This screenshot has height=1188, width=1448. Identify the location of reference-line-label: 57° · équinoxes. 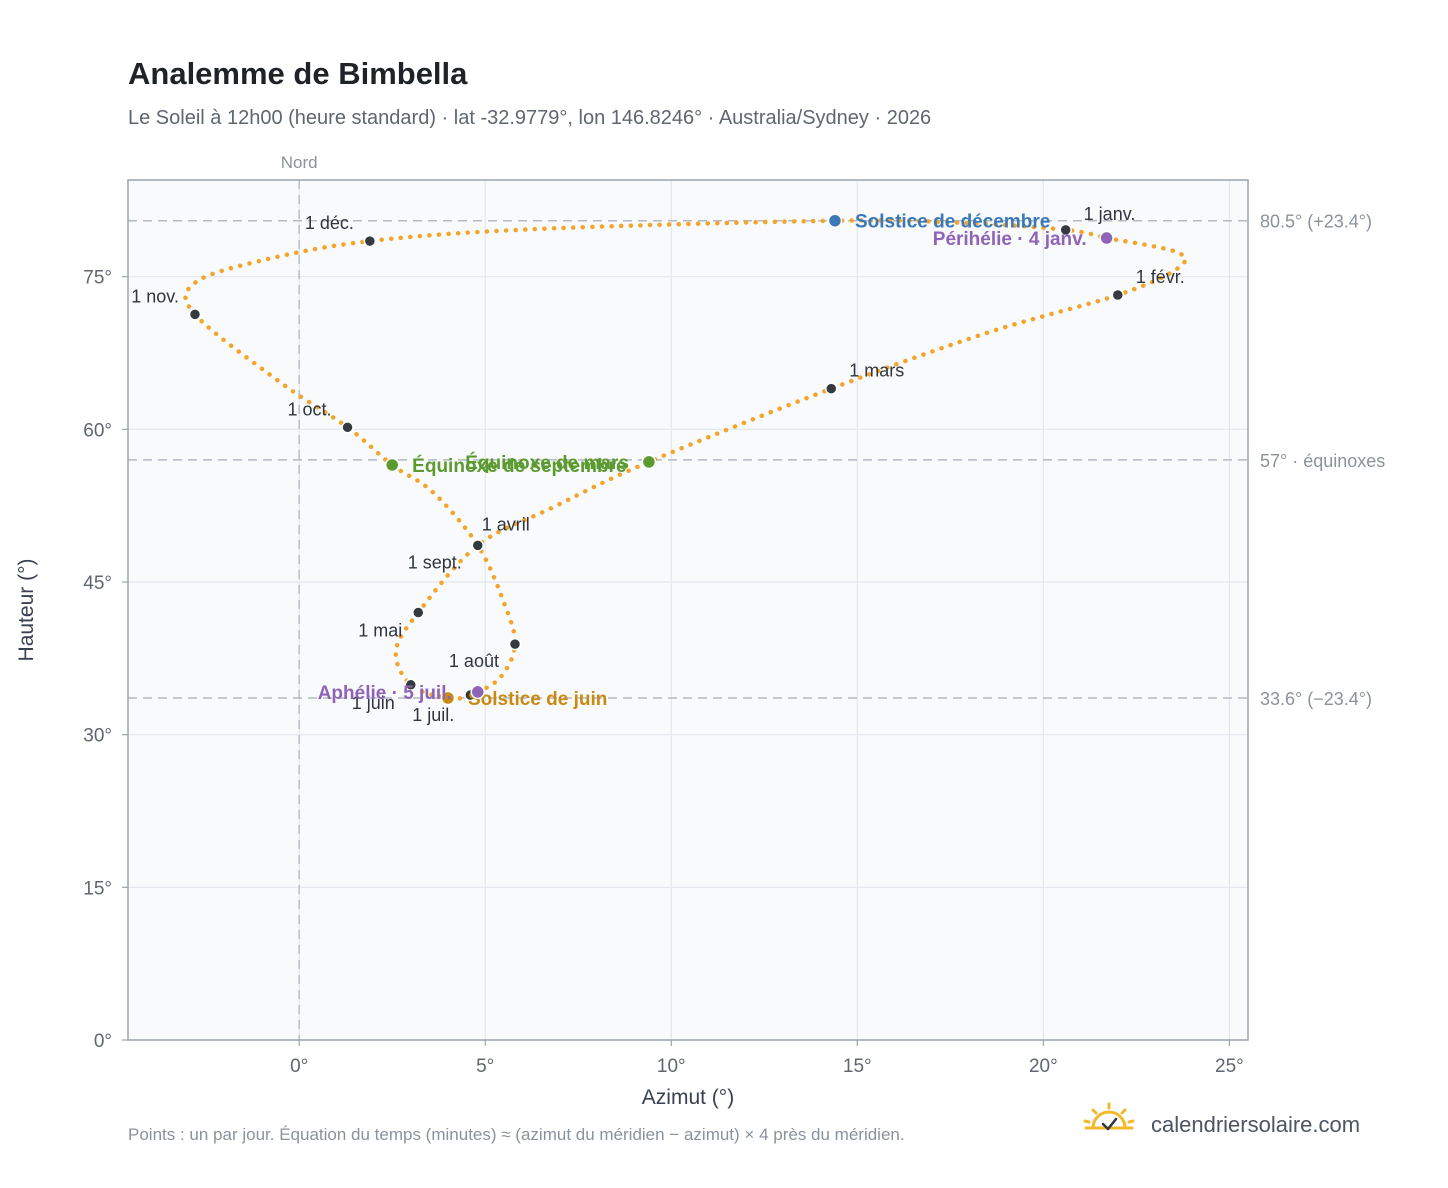
(1322, 461).